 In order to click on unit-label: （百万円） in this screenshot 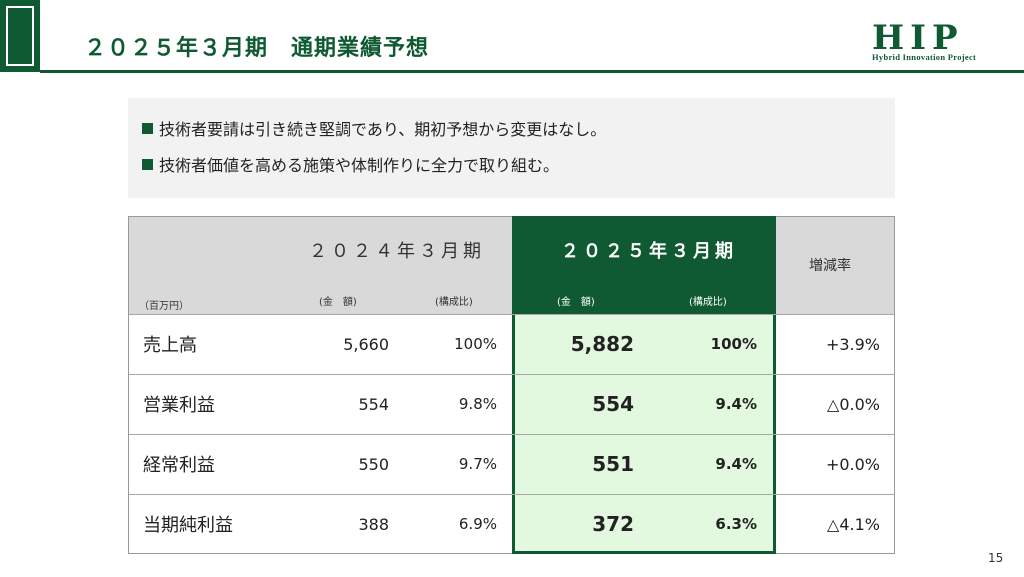, I will do `click(164, 306)`.